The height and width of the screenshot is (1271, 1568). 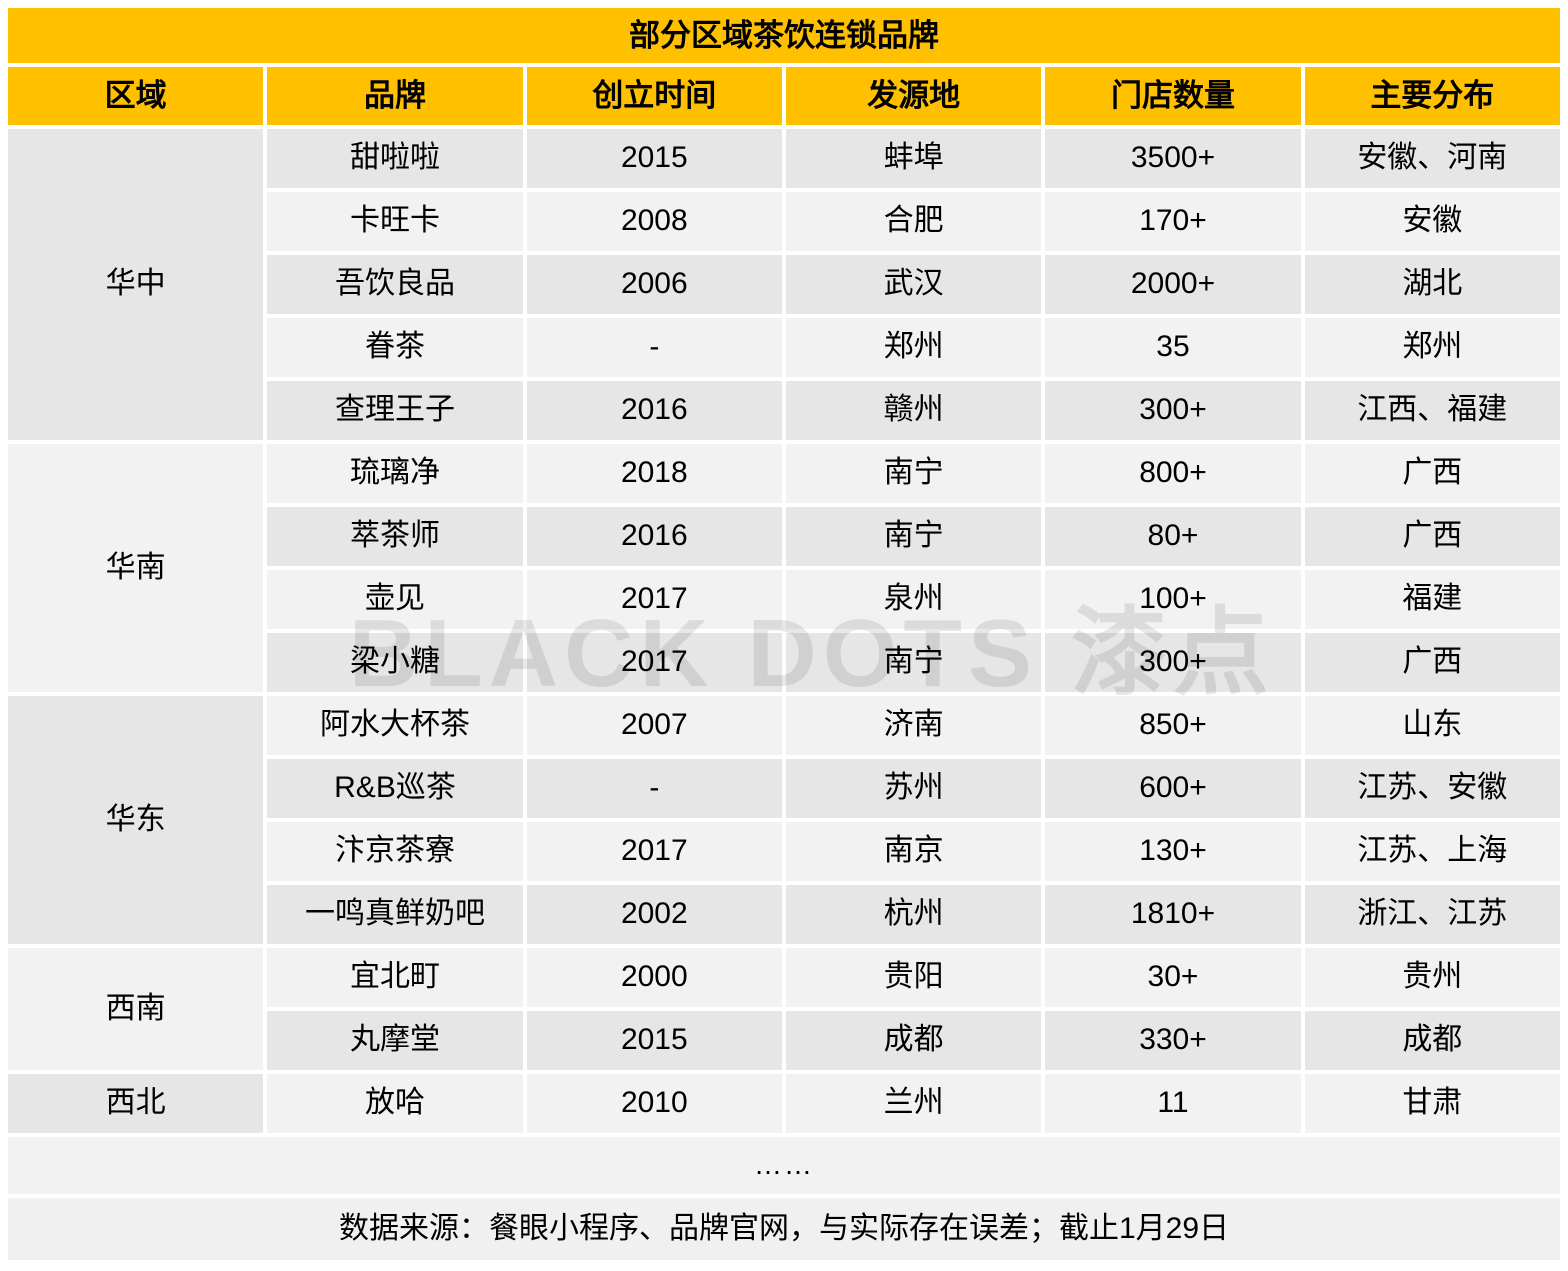 I want to click on region-cell-xibei: 西北, so click(x=136, y=1103).